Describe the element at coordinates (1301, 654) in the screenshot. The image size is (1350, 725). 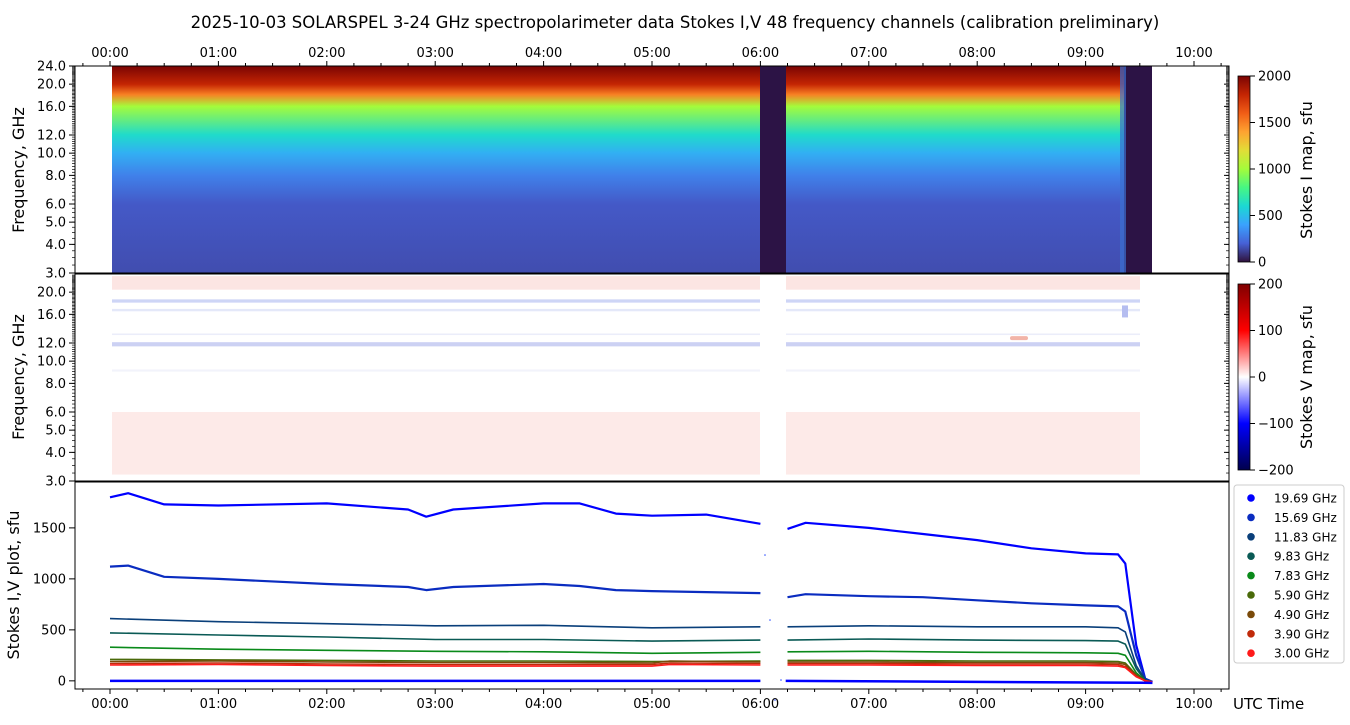
I see `legend-label: 3.00 GHz` at that location.